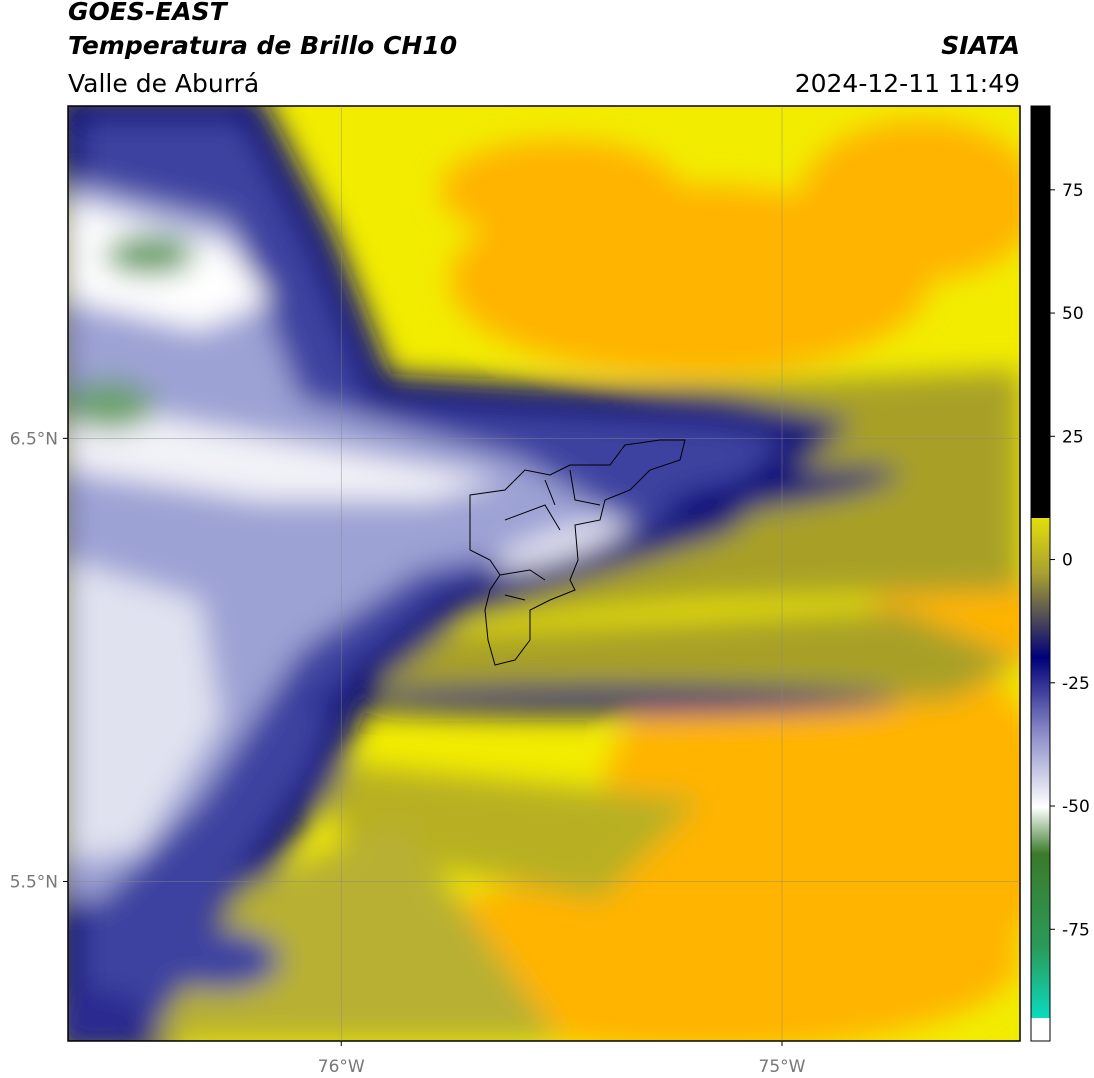 The image size is (1094, 1078). Describe the element at coordinates (907, 83) in the screenshot. I see `timestamp: 2024-12-11 11:49` at that location.